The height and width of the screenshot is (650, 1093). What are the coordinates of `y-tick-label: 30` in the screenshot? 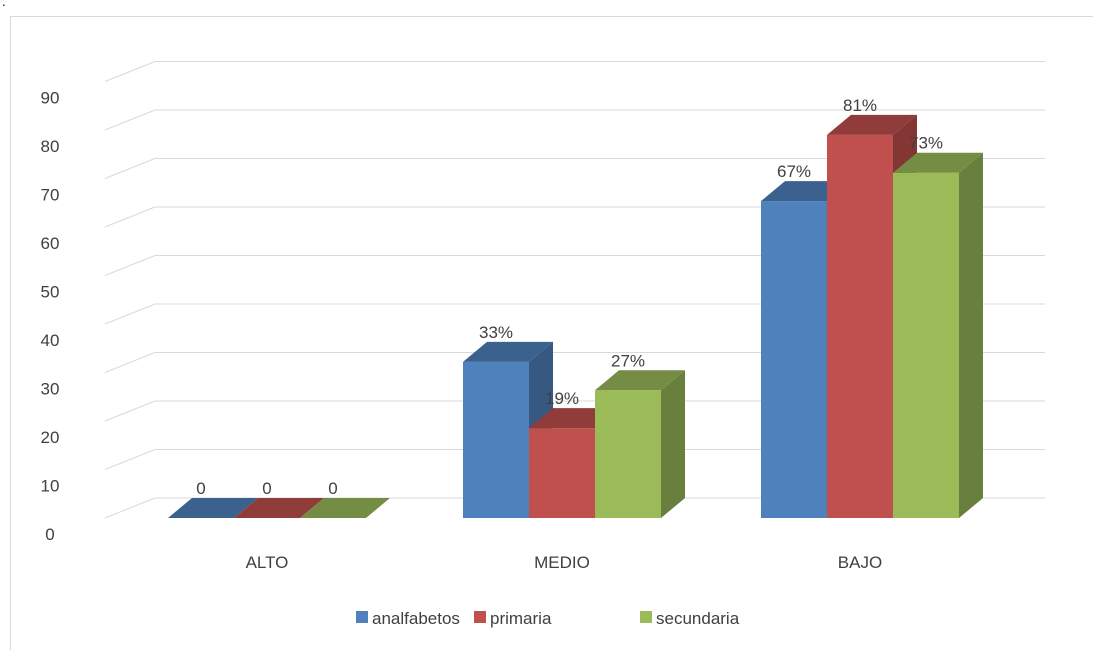 It's located at (50, 389).